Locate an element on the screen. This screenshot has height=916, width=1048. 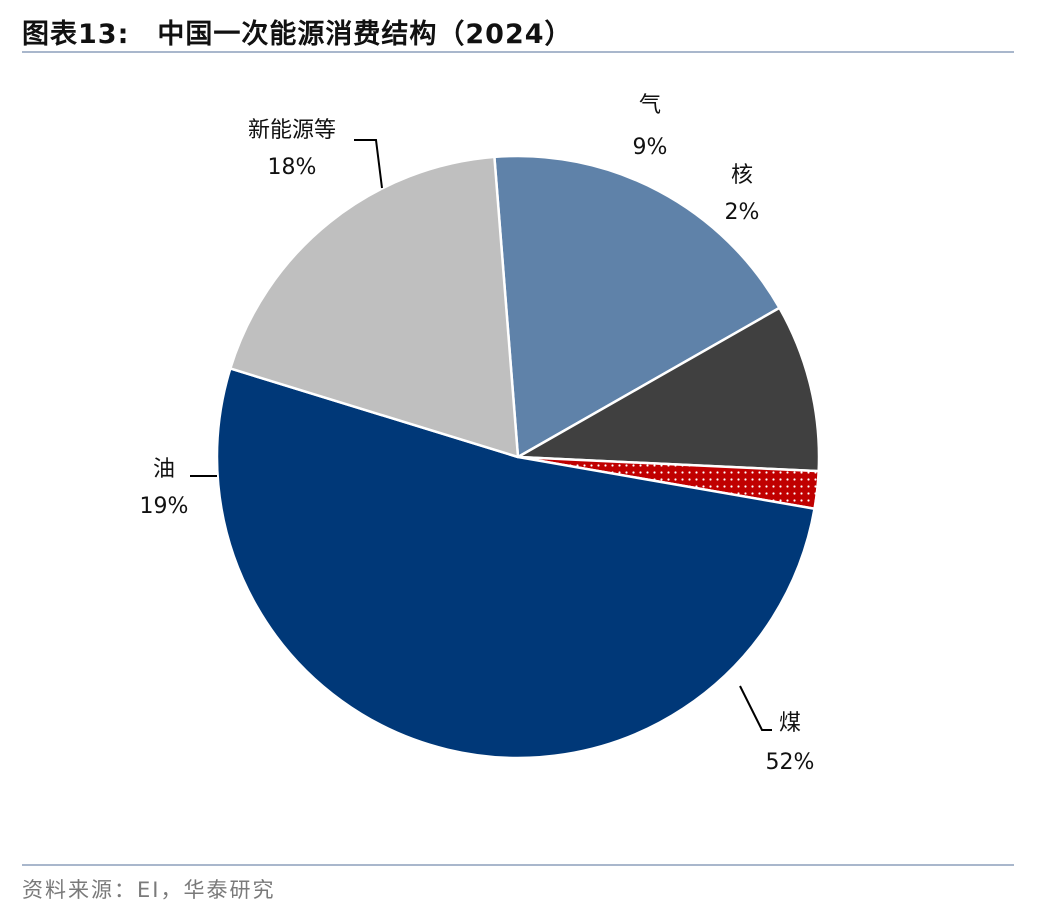
slice-label-油: 油 19% is located at coordinates (164, 488).